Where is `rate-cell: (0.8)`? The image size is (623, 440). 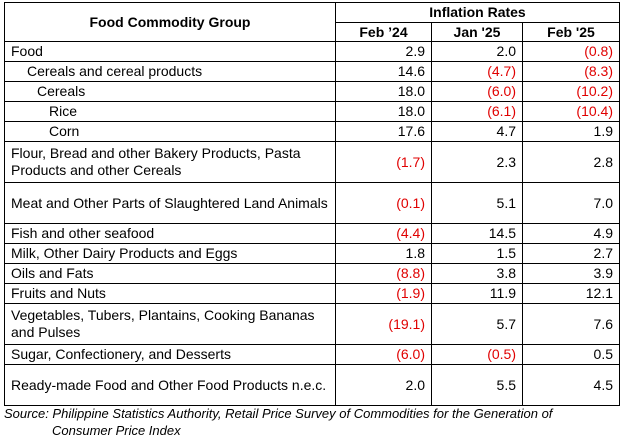
rate-cell: (0.8) is located at coordinates (571, 51).